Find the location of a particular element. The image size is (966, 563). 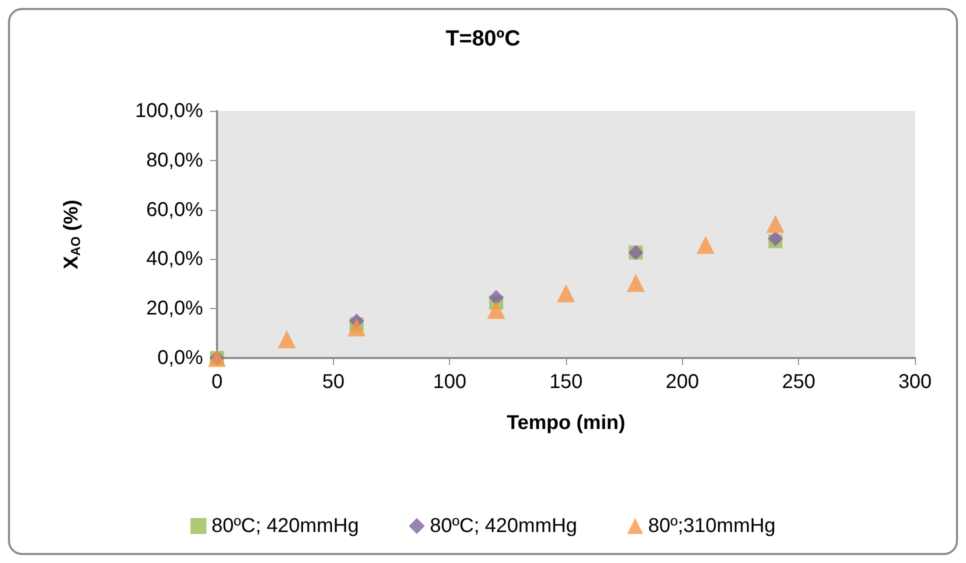

x-axis-title: Tempo (min) is located at coordinates (566, 423).